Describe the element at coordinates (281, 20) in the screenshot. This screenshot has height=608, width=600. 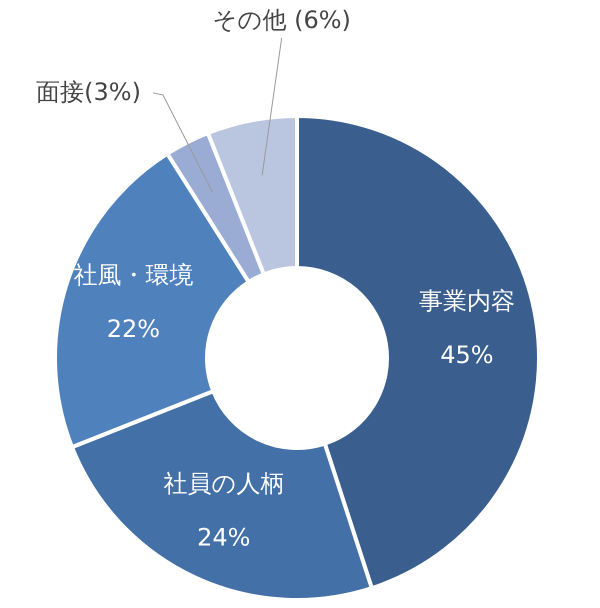
I see `slice-label: その他 (6%)` at that location.